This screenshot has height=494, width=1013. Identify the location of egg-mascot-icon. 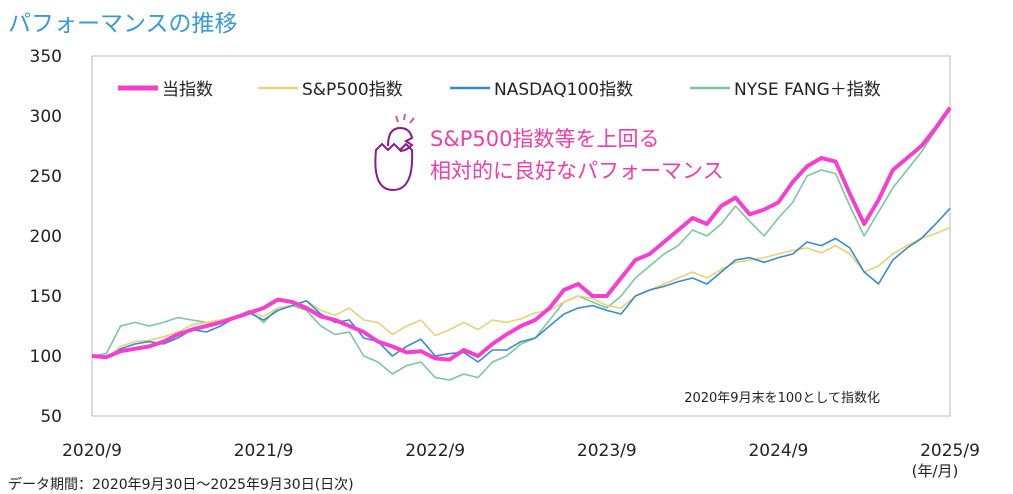
(394, 152).